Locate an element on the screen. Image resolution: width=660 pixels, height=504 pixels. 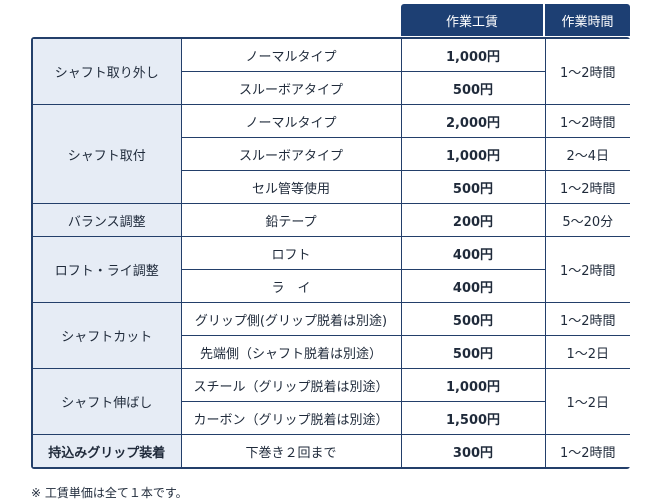
table-row: 持込みグリップ装着 下巻き２回まで 300円 1～2時間 is located at coordinates (331, 450).